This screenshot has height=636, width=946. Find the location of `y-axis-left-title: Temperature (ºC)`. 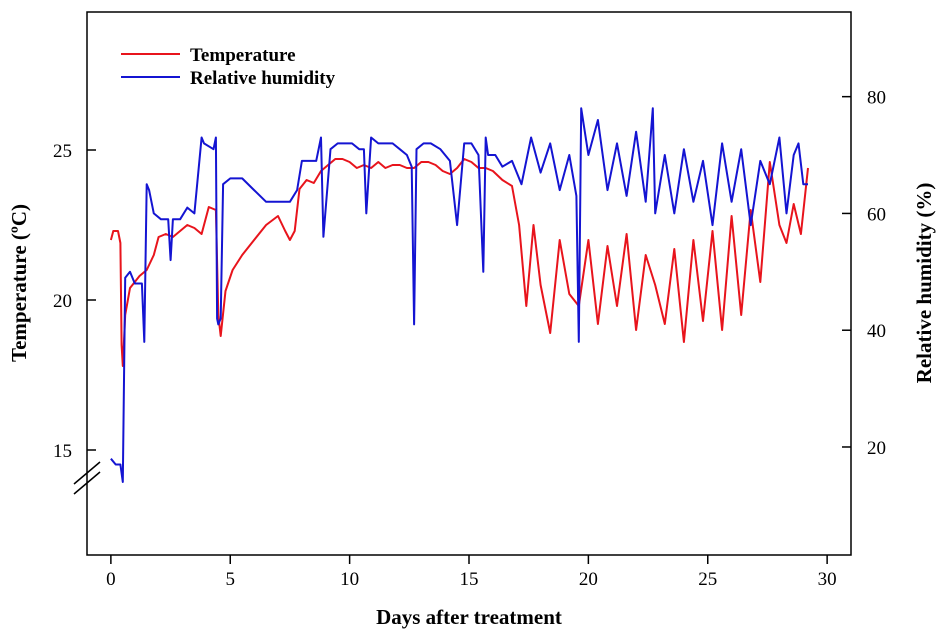

y-axis-left-title: Temperature (ºC) is located at coordinates (19, 283).